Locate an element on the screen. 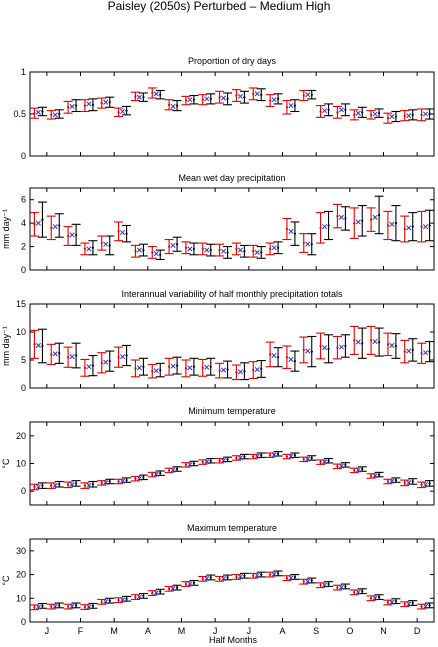  month-label: A is located at coordinates (148, 631).